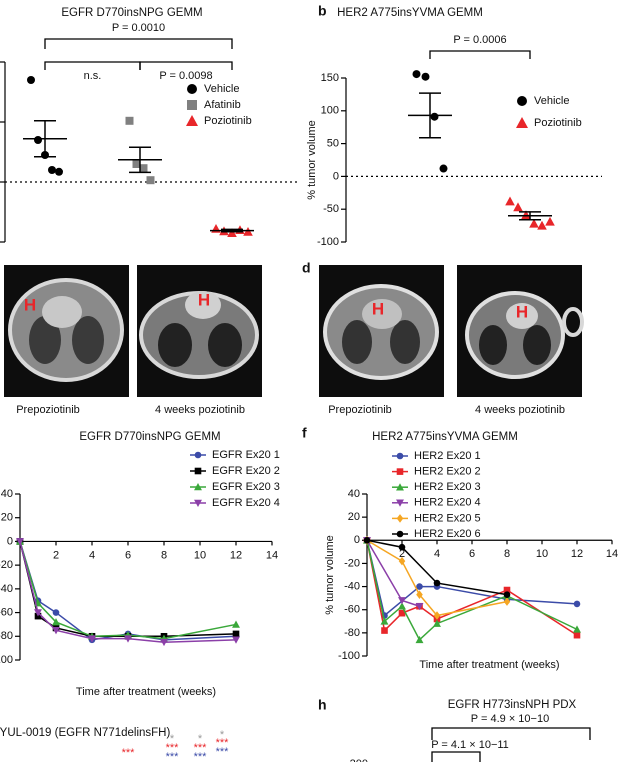 The image size is (618, 762). I want to click on p-value: P = 4.1 × 10−11, so click(470, 745).